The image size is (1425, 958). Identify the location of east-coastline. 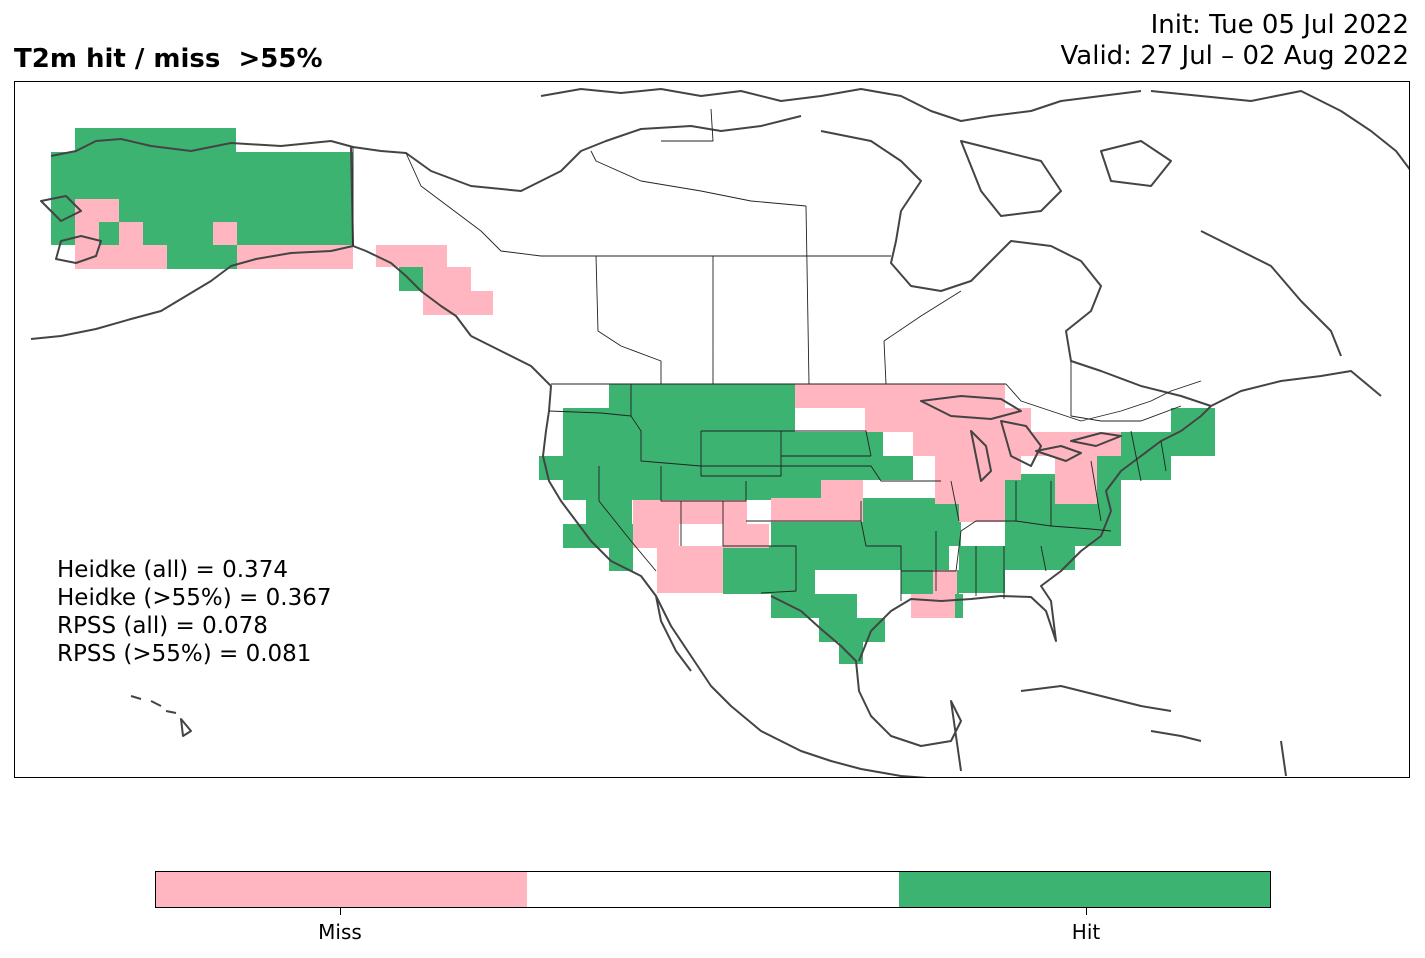
(1028, 591).